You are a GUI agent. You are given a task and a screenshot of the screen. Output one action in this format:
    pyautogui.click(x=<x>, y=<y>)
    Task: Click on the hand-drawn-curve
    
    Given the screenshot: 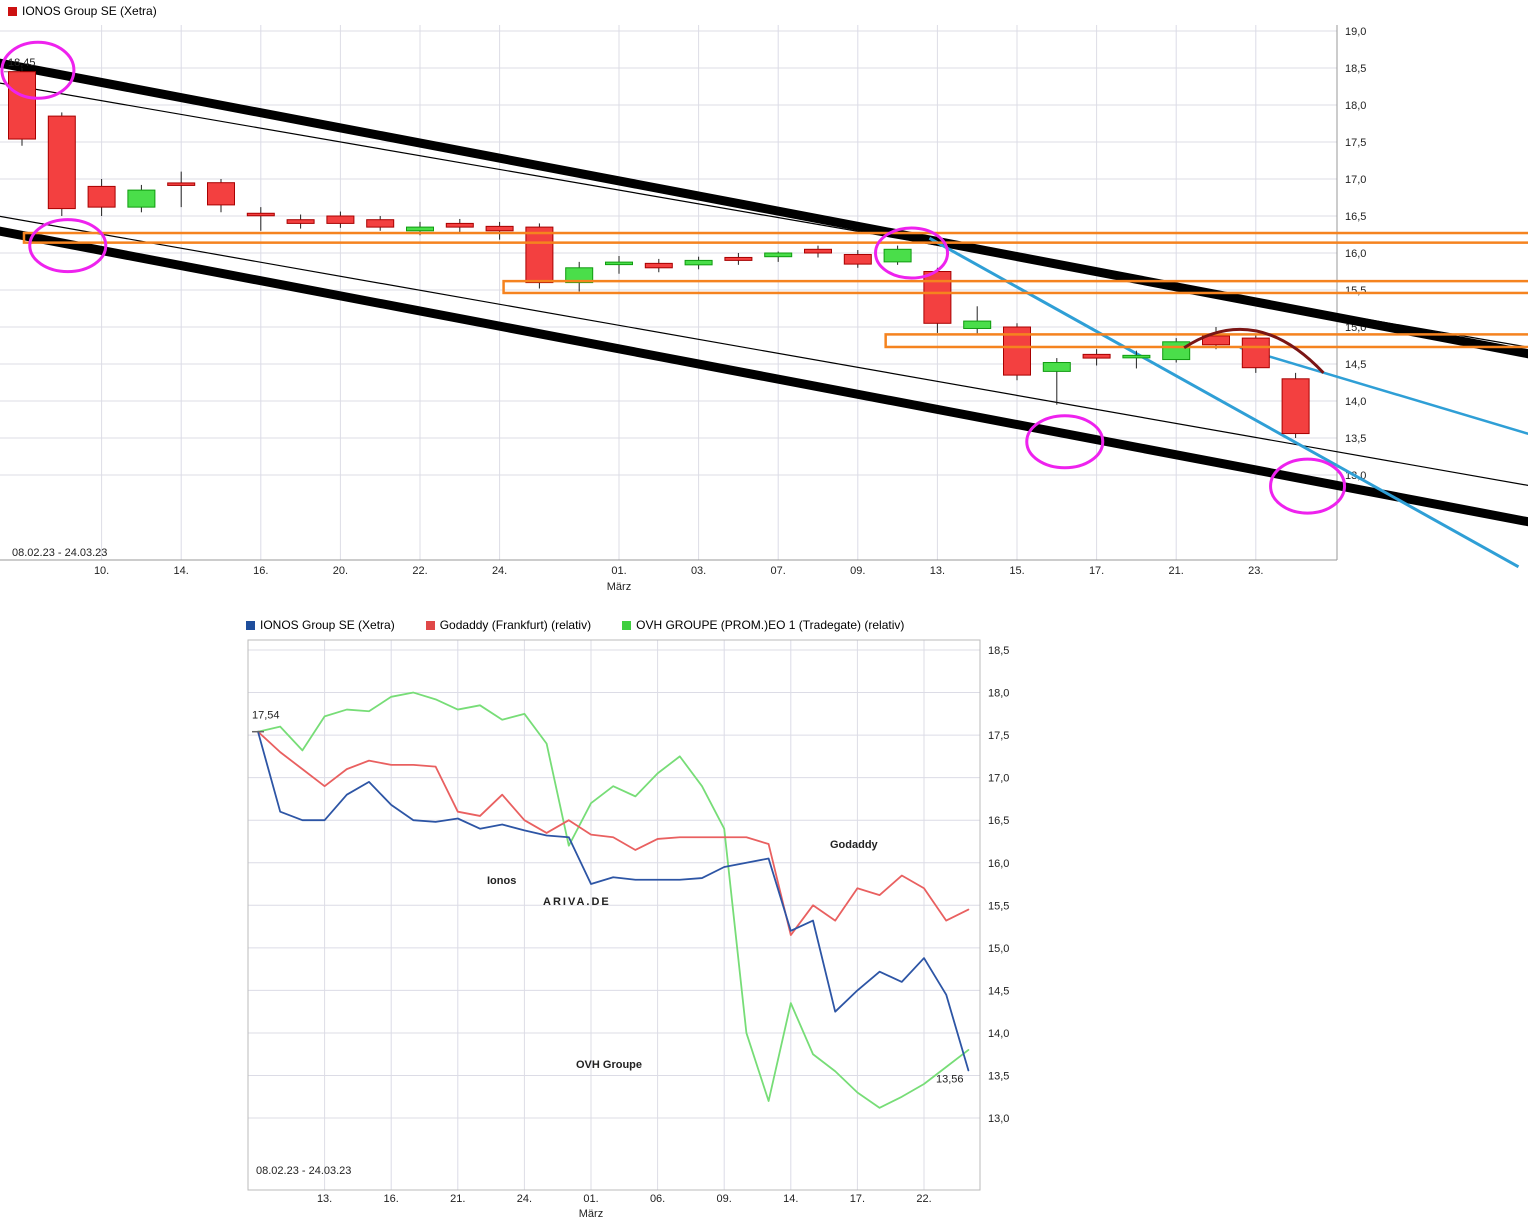 What is the action you would take?
    pyautogui.click(x=1254, y=351)
    